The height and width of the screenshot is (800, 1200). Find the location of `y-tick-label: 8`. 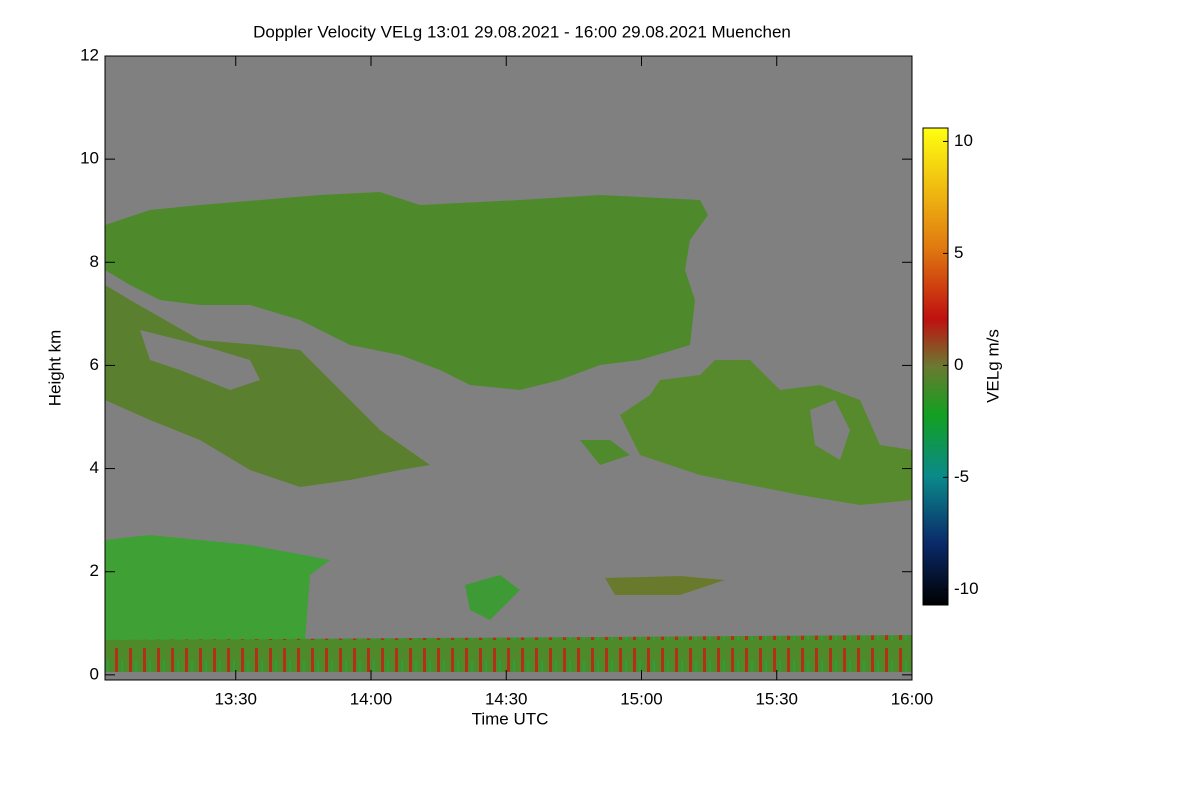

y-tick-label: 8 is located at coordinates (94, 261).